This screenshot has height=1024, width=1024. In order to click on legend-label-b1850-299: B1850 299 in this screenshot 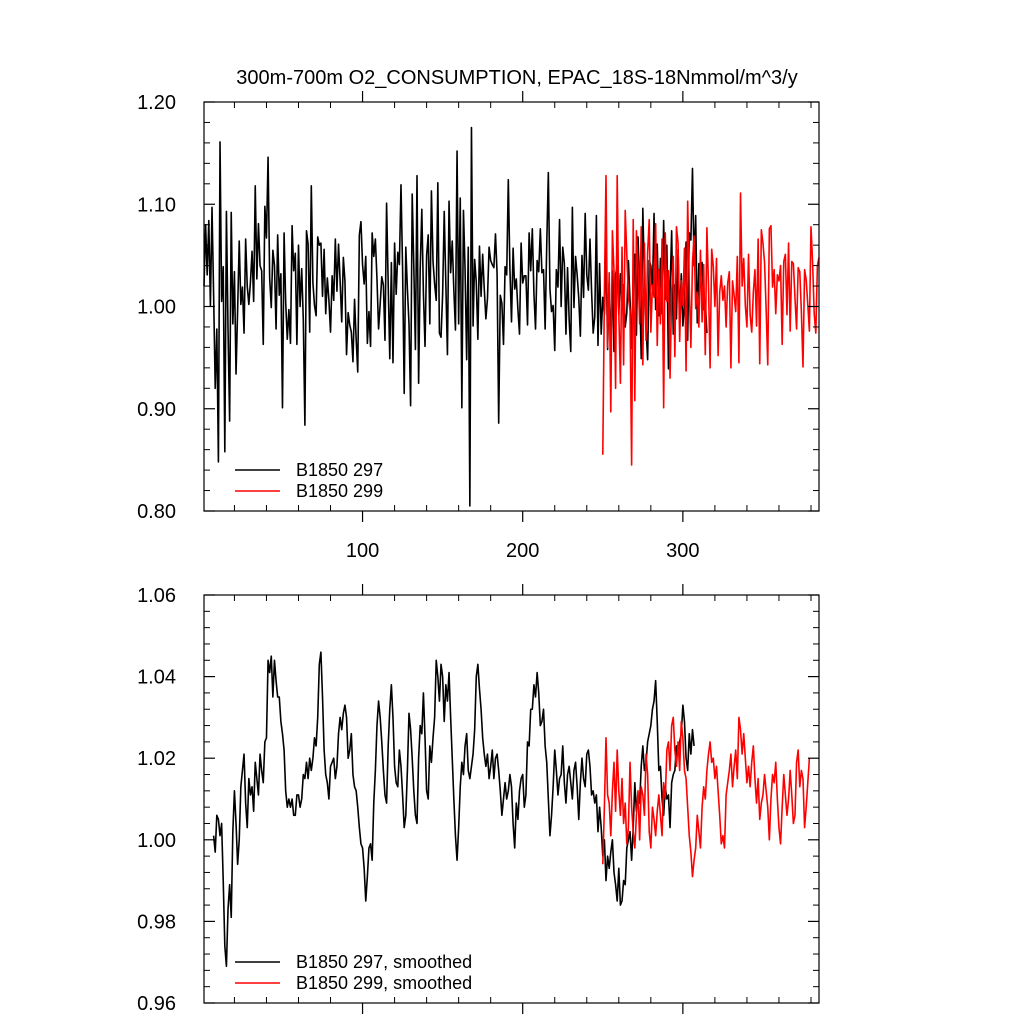, I will do `click(339, 491)`.